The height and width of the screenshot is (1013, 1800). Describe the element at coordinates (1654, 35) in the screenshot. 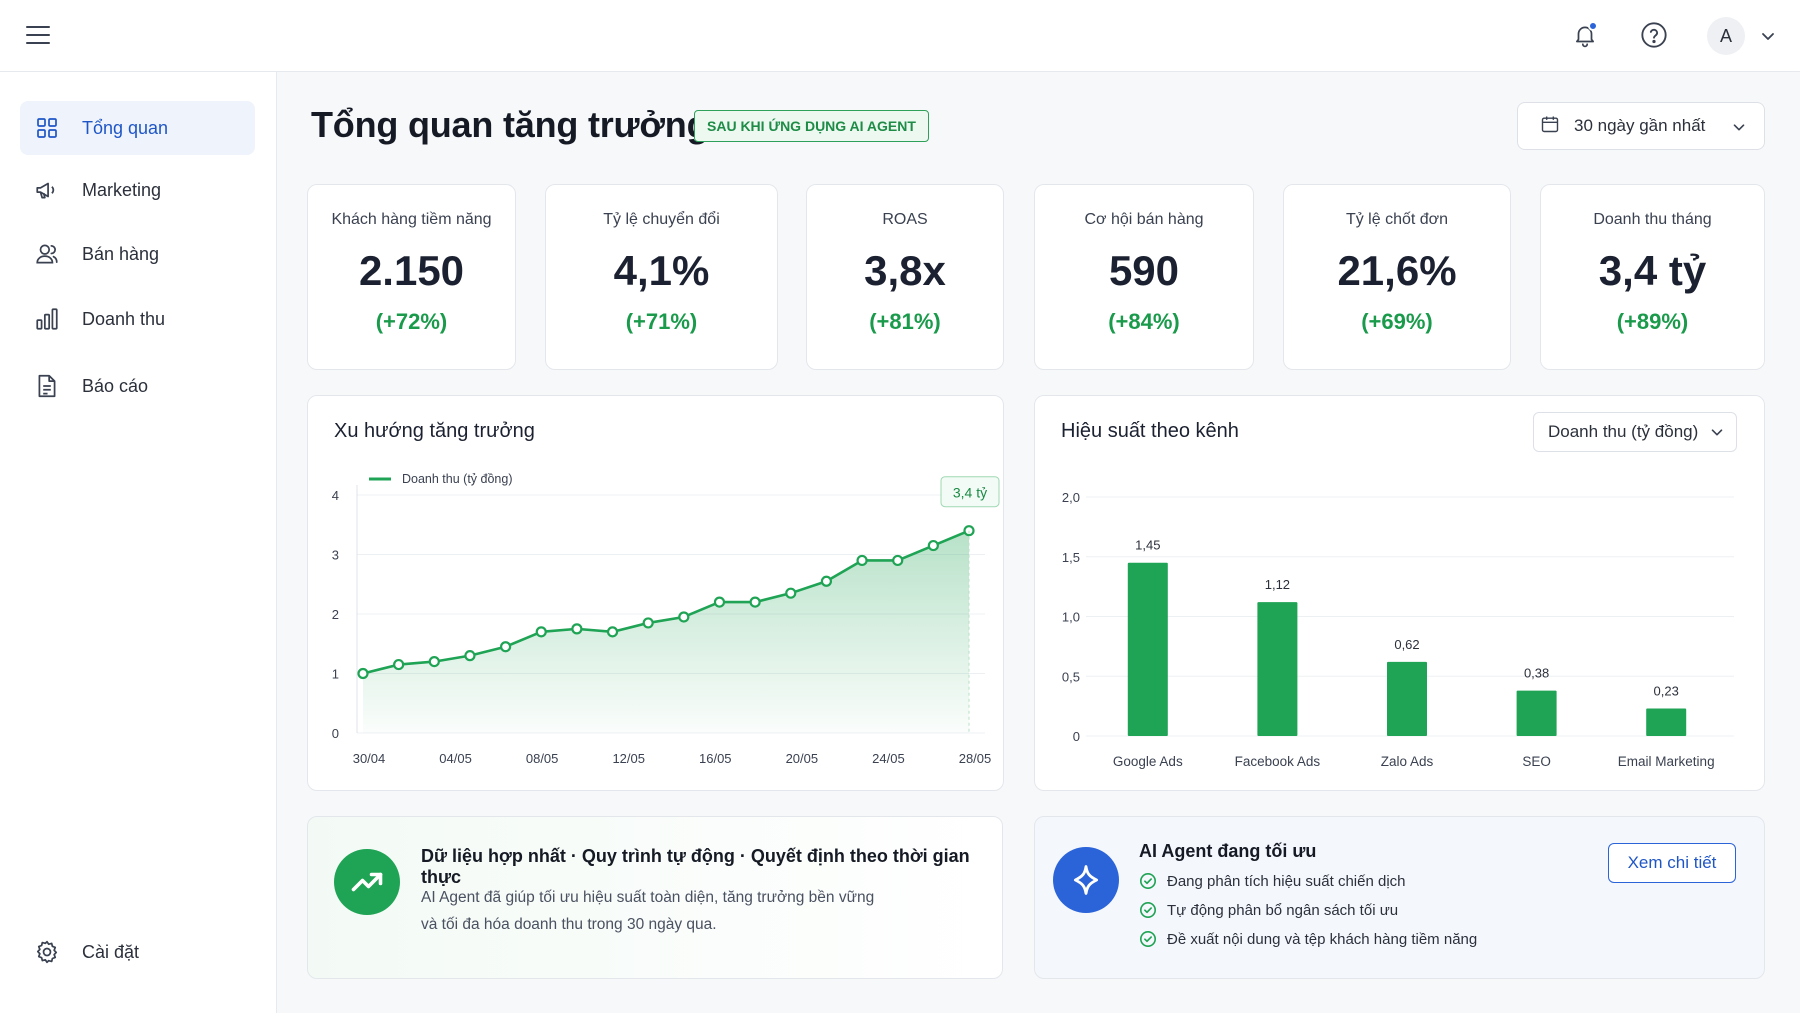

I see `help-circle-icon` at that location.